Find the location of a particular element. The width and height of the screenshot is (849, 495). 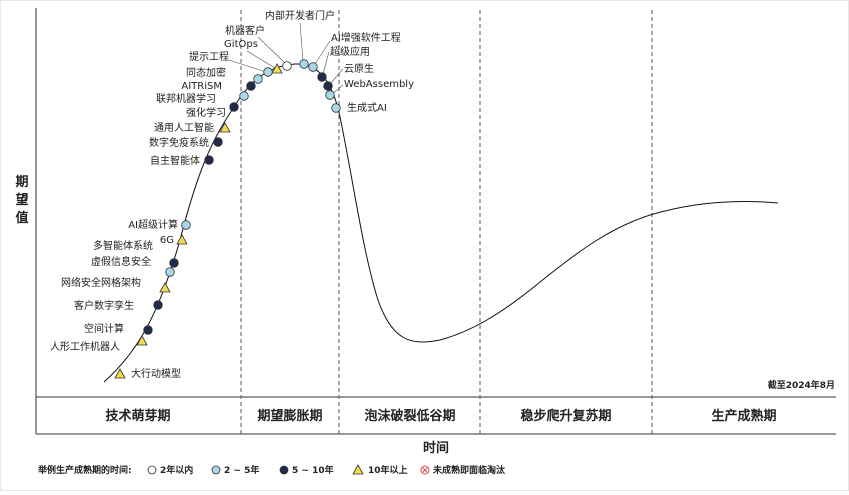

phase-label-trigger: 技术萌芽期 is located at coordinates (137, 416).